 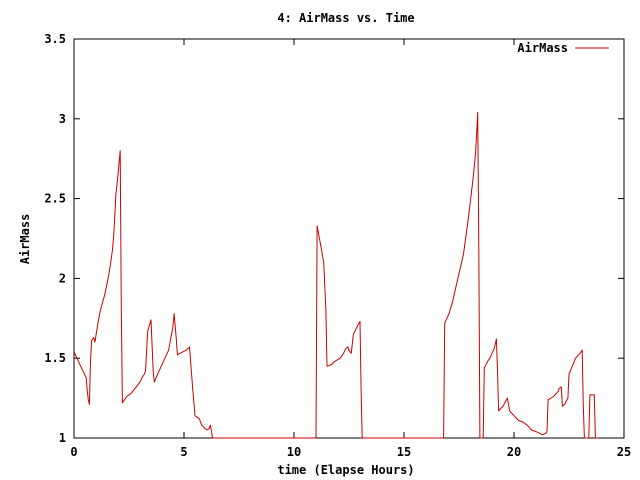 What do you see at coordinates (183, 452) in the screenshot?
I see `x-tick-label: 5` at bounding box center [183, 452].